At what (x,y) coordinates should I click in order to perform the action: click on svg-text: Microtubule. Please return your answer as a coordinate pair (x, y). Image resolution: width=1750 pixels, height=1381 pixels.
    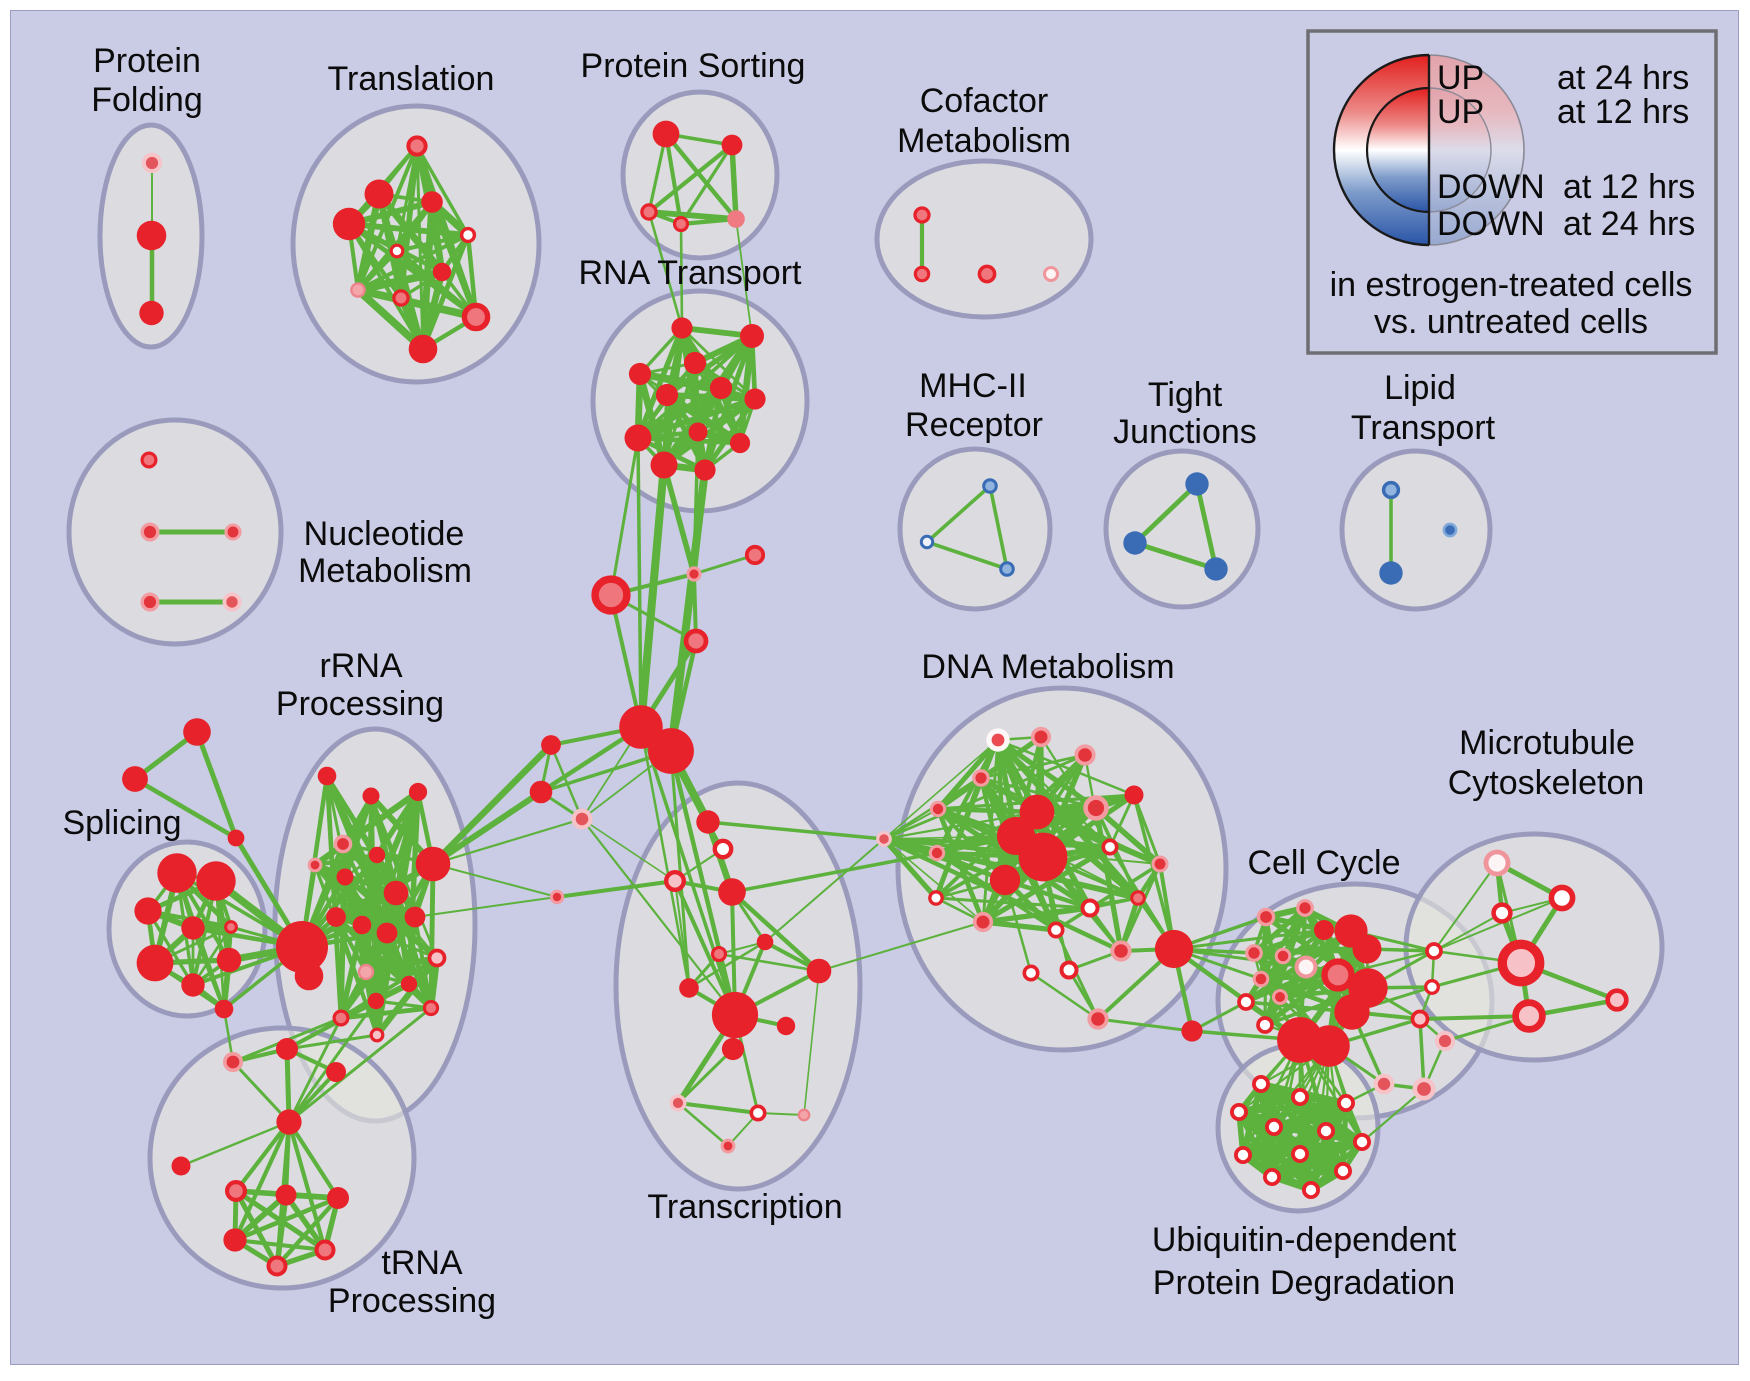
    Looking at the image, I should click on (1547, 743).